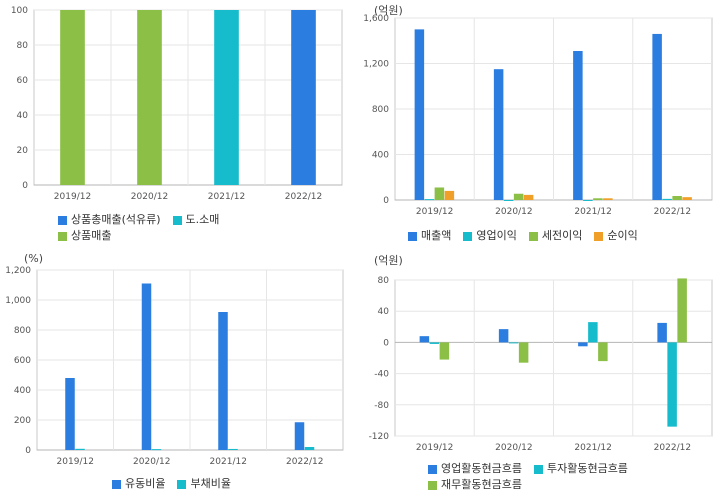 This screenshot has height=496, width=720. Describe the element at coordinates (210, 483) in the screenshot. I see `legend-label: 부채비율` at that location.